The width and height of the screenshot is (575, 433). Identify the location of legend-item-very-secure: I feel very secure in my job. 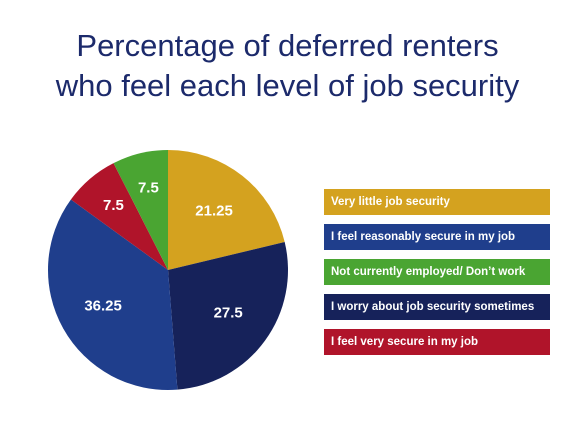
(437, 342).